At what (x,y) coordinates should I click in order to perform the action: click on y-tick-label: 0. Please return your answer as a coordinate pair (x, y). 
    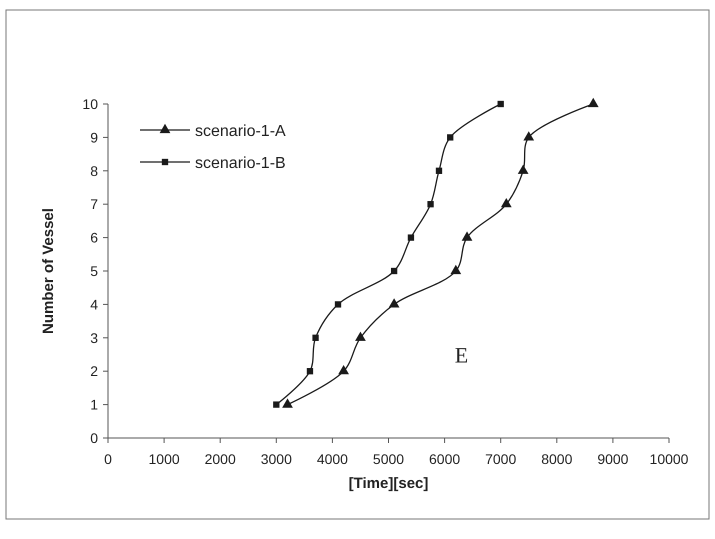
    Looking at the image, I should click on (94, 438).